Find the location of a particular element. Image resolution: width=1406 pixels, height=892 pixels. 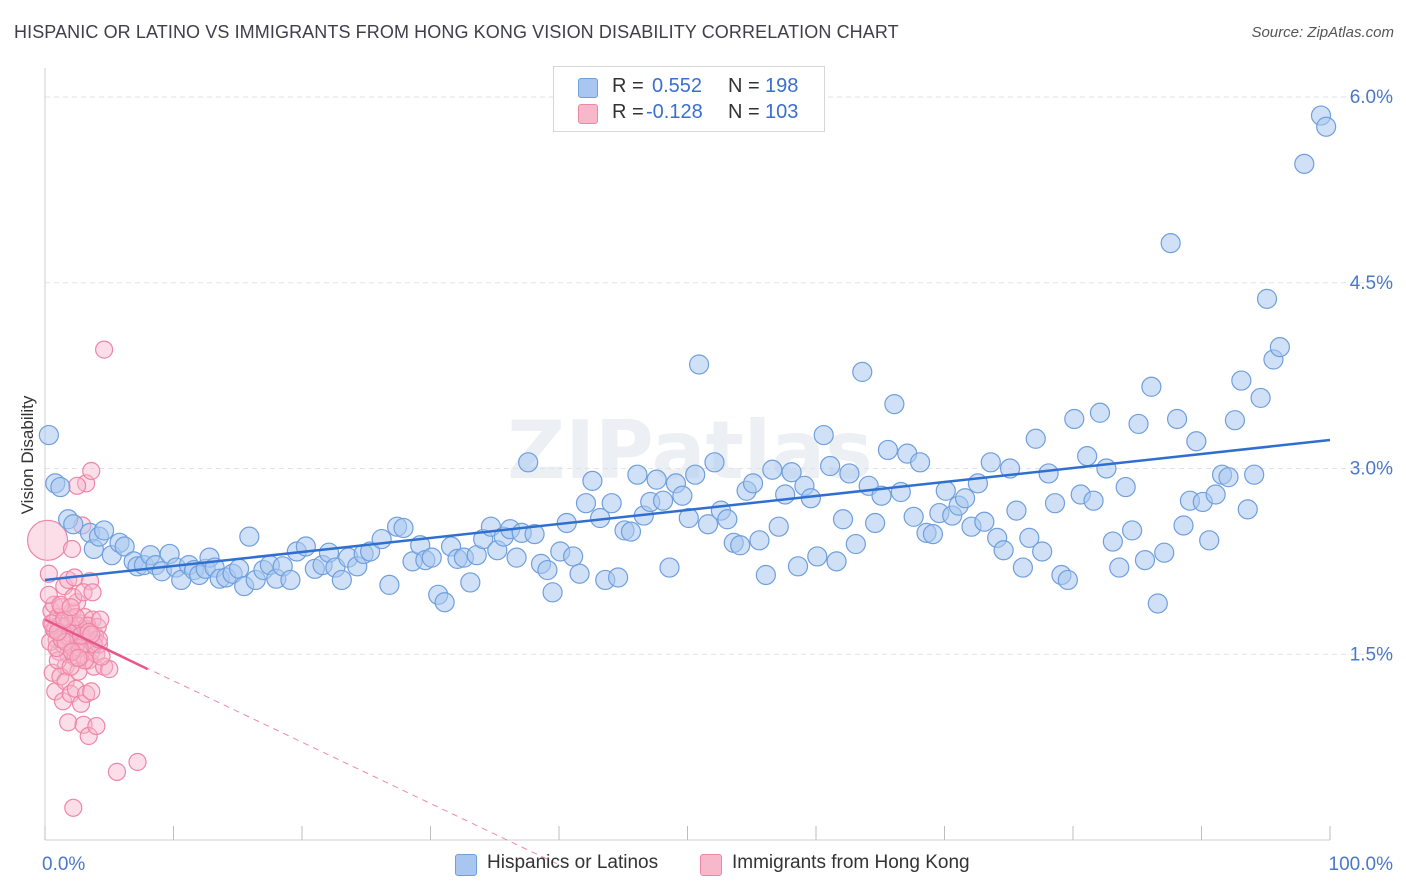

stats-row-hispanic: R = 0.552 N = 198 is located at coordinates (689, 88).